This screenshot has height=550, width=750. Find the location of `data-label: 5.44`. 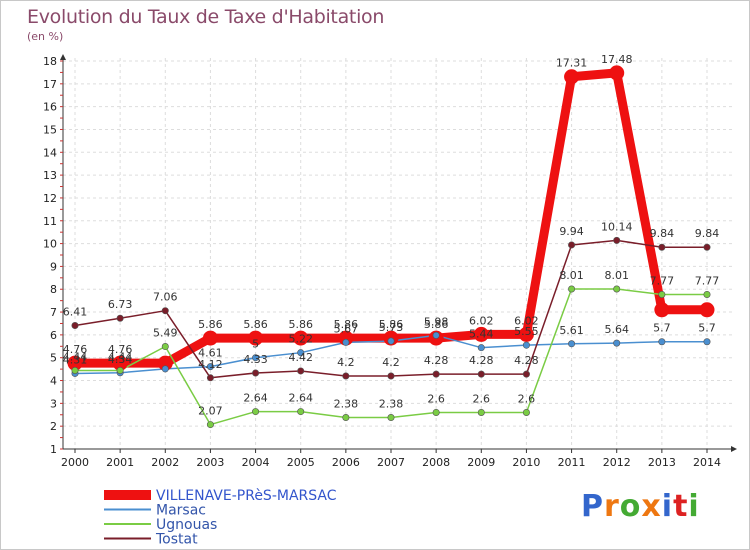

data-label: 5.44 is located at coordinates (481, 334).